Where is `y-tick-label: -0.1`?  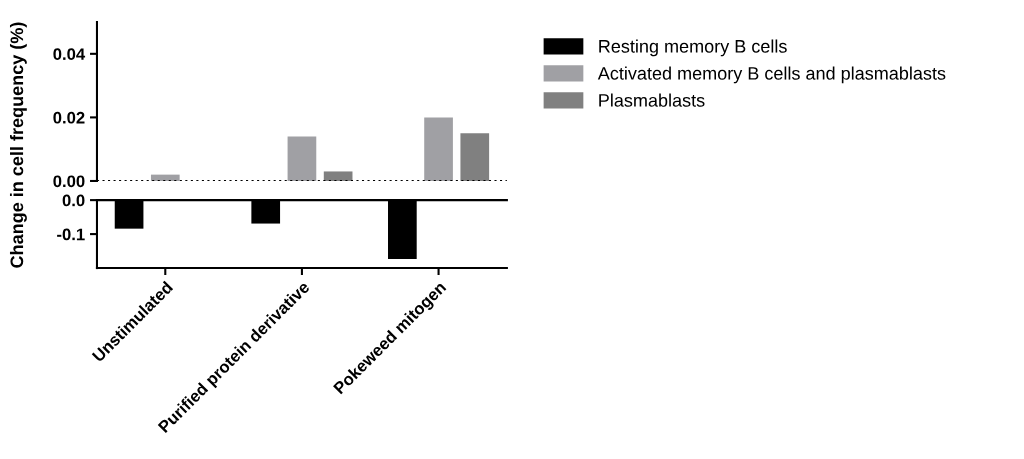 y-tick-label: -0.1 is located at coordinates (71, 234).